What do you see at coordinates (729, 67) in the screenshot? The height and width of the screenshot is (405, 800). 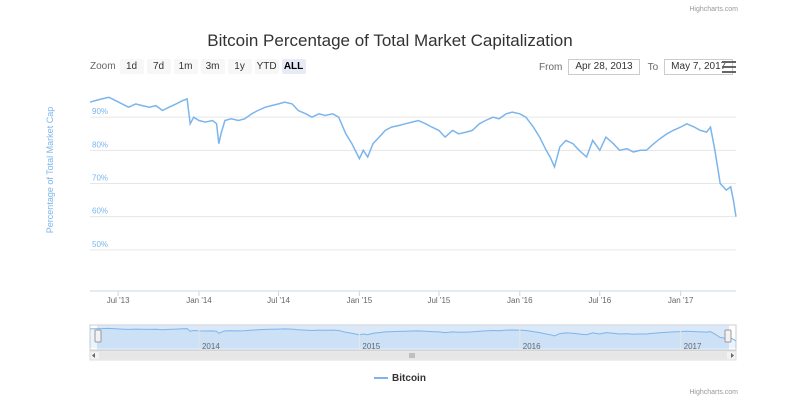 I see `hamburger-menu-icon` at bounding box center [729, 67].